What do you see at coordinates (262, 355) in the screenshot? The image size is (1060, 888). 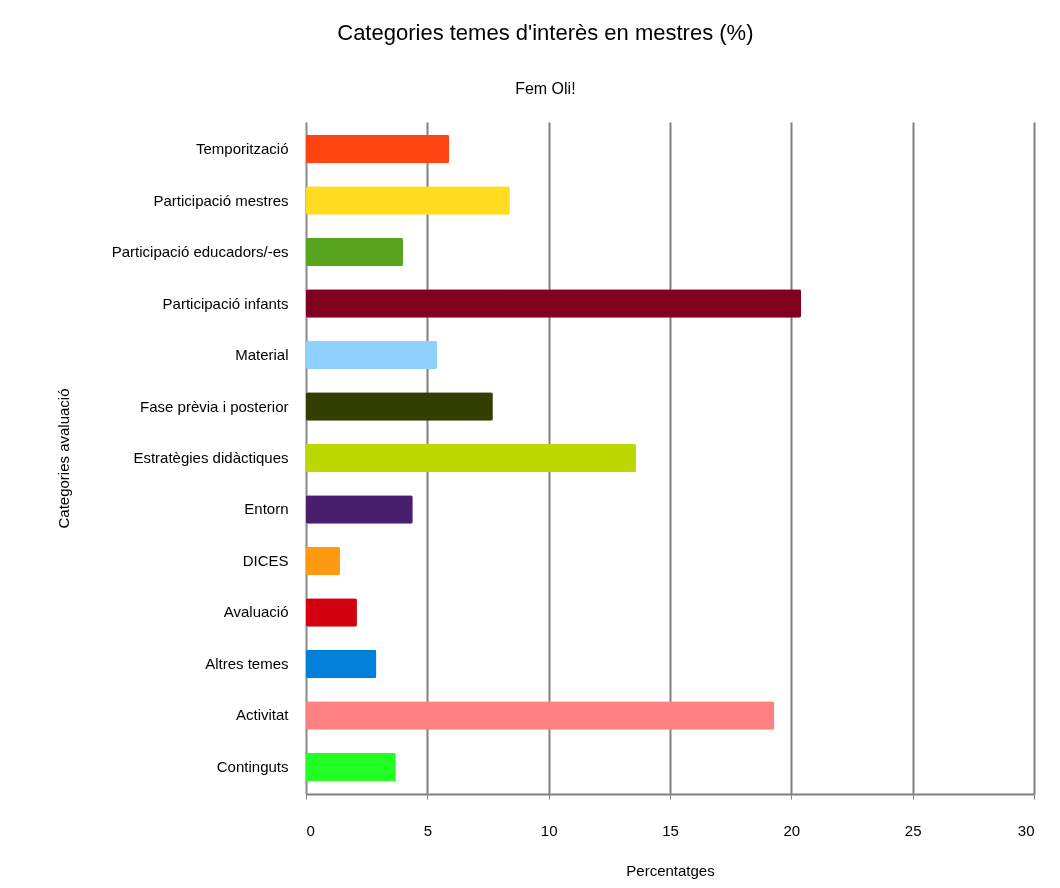 I see `y-tick-label: Material` at bounding box center [262, 355].